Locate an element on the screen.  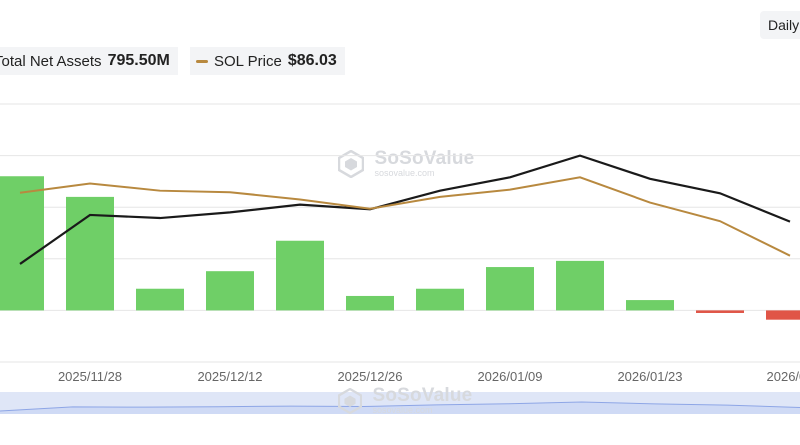
x-tick-label: 2025/12/12 is located at coordinates (229, 376).